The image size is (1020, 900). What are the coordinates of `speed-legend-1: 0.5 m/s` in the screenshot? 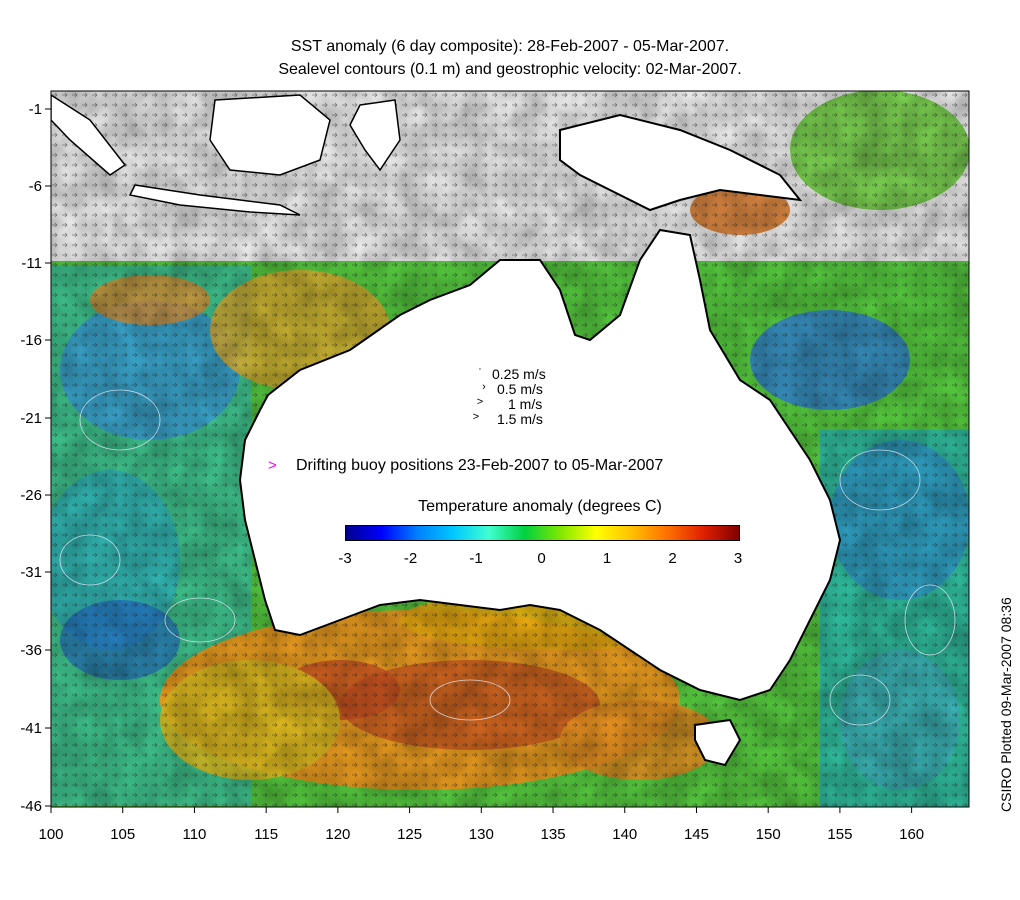 It's located at (520, 389).